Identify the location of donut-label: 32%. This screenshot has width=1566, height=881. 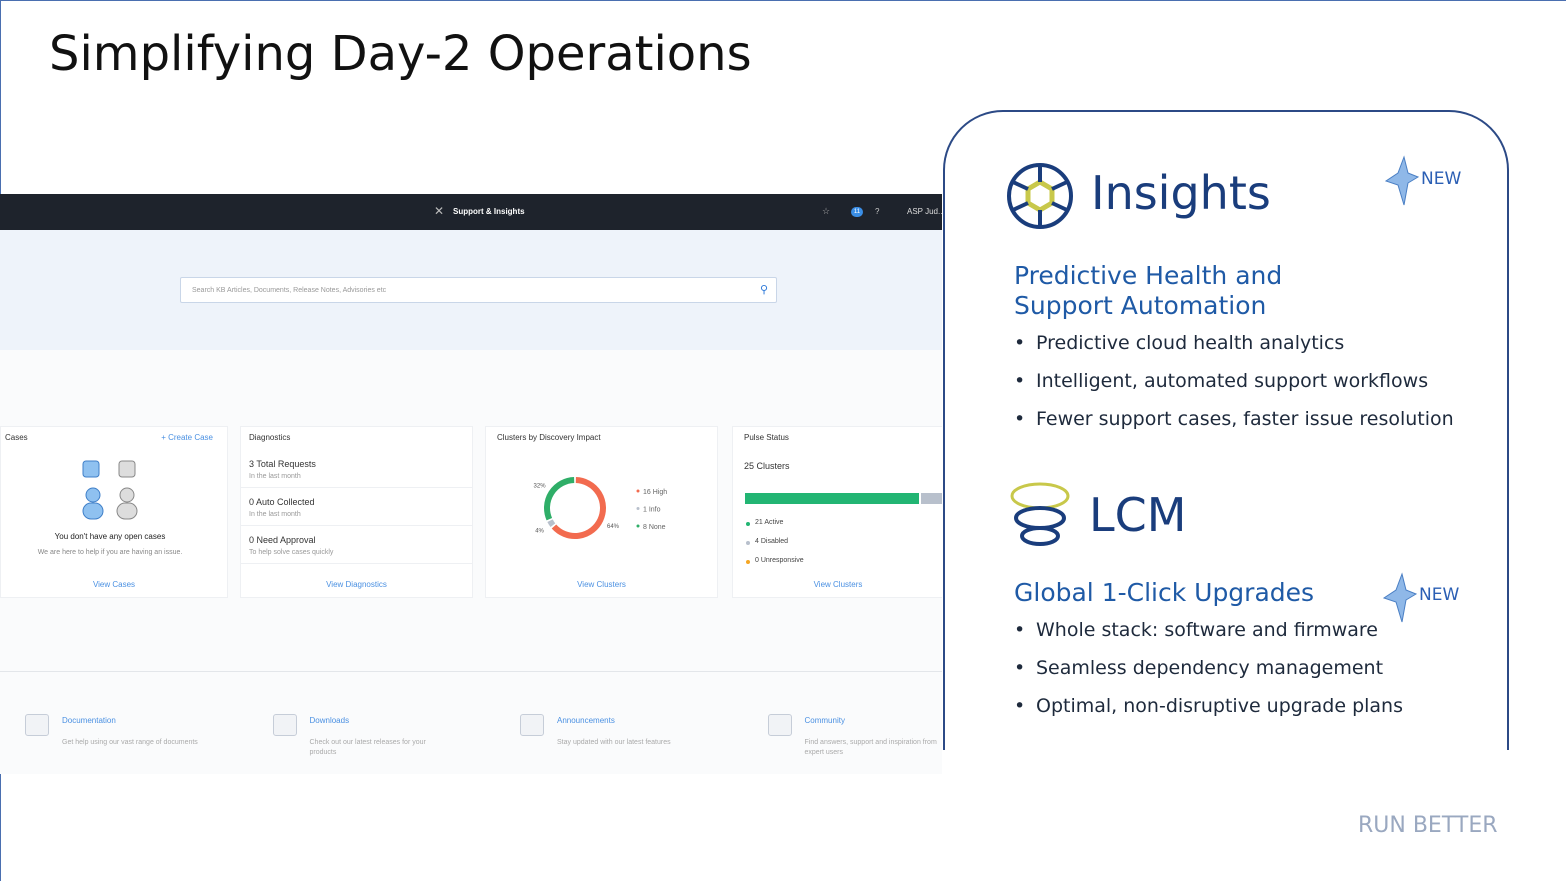
(540, 486).